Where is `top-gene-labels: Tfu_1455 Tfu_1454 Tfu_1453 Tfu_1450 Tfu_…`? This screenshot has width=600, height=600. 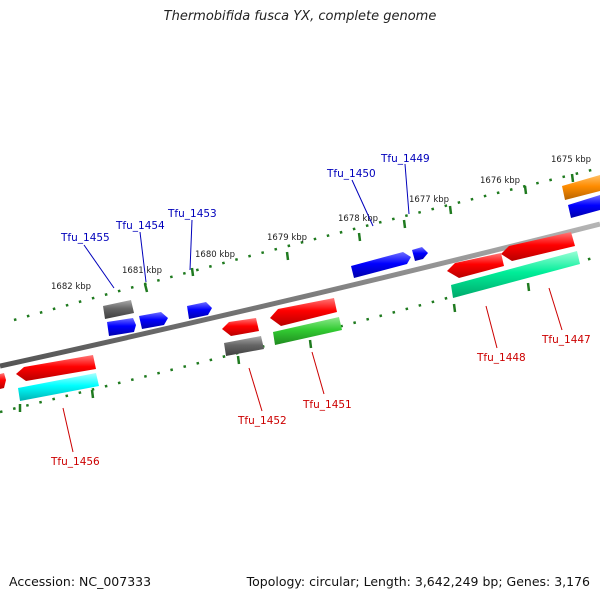 top-gene-labels: Tfu_1455 Tfu_1454 Tfu_1453 Tfu_1450 Tfu_… is located at coordinates (245, 221).